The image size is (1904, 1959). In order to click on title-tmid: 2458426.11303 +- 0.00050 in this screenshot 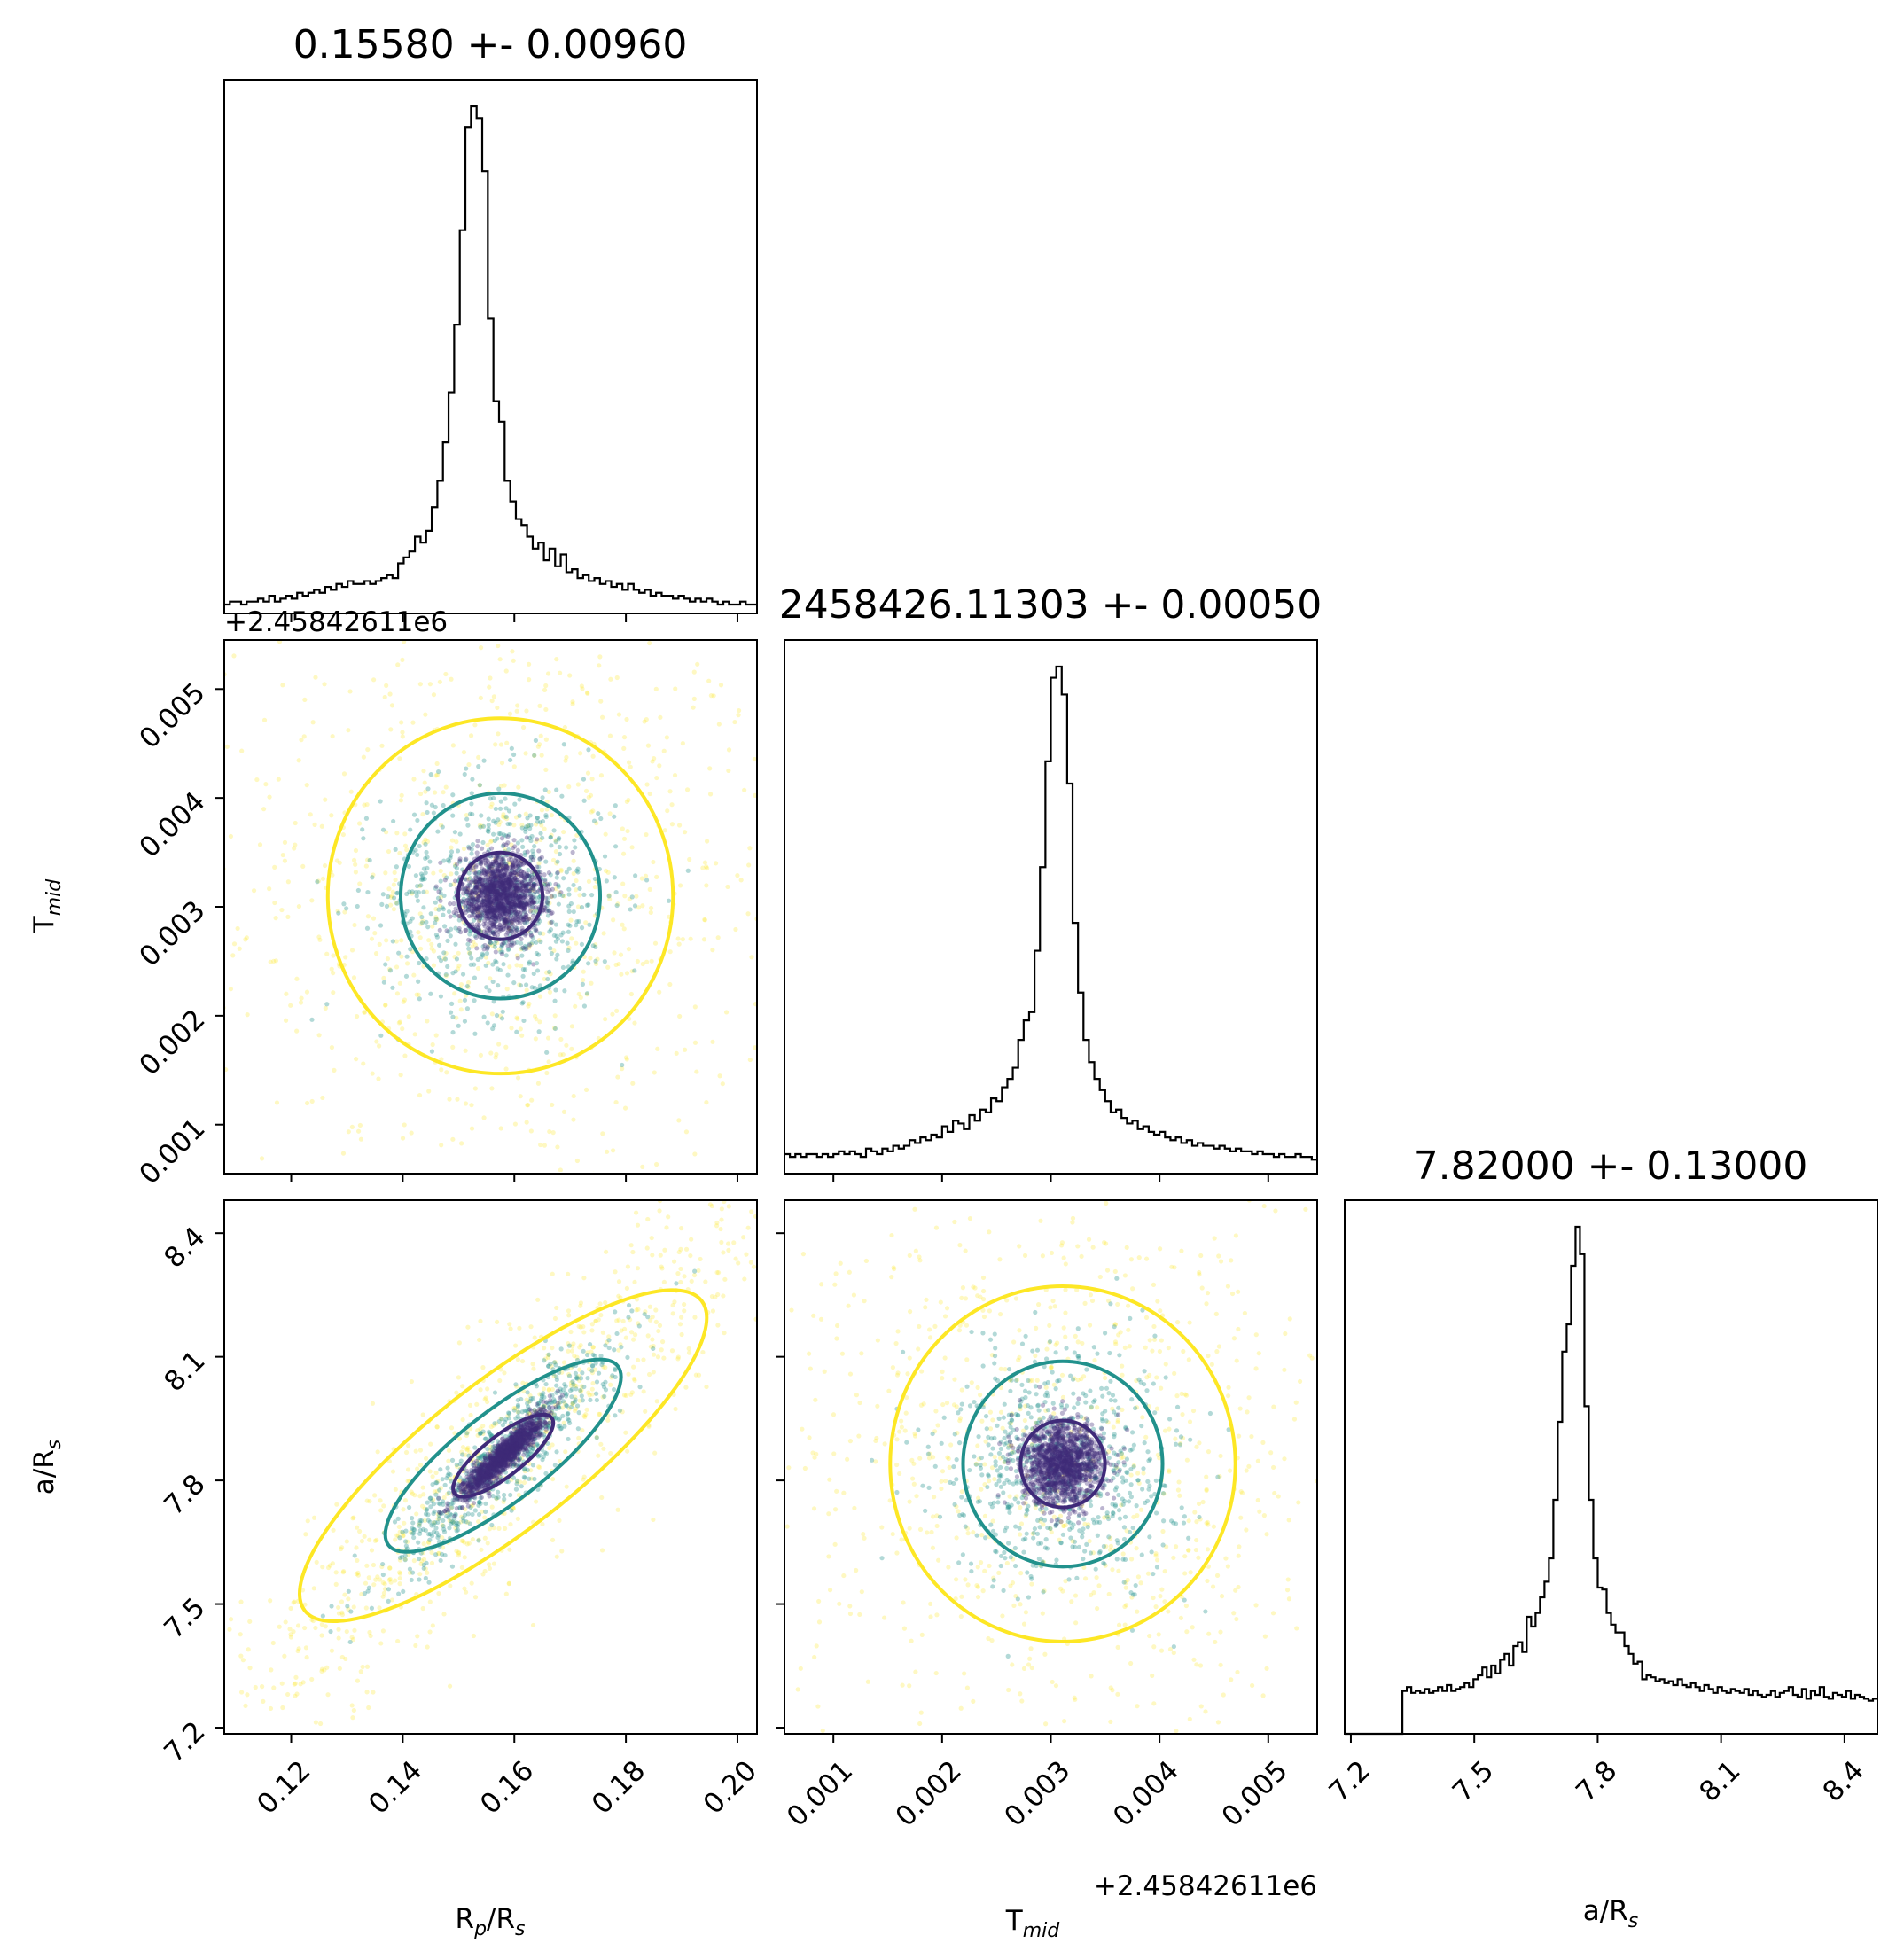, I will do `click(1051, 605)`.